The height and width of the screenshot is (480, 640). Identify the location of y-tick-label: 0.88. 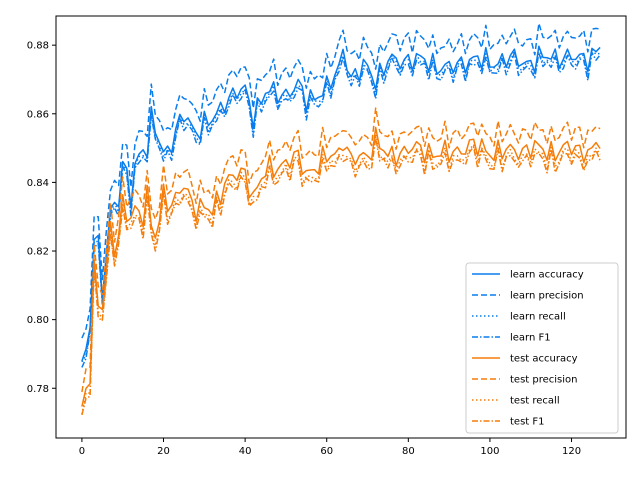
(38, 46).